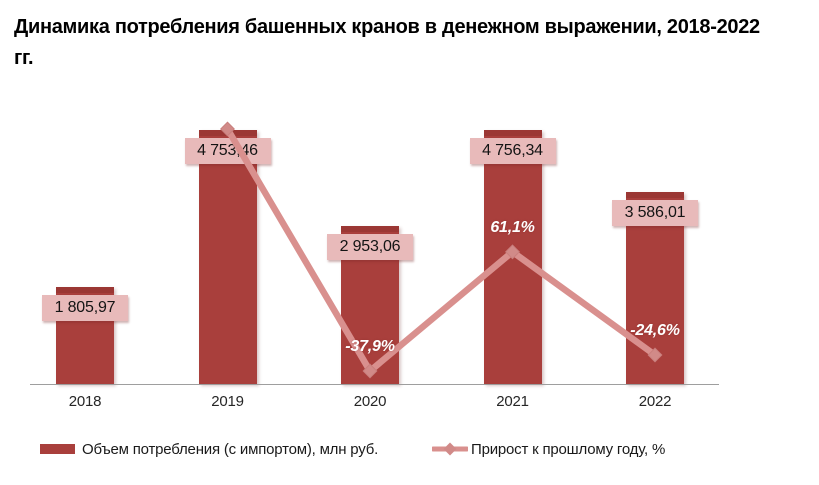 The width and height of the screenshot is (819, 485). What do you see at coordinates (370, 346) in the screenshot?
I see `line-point-label: -37,9%` at bounding box center [370, 346].